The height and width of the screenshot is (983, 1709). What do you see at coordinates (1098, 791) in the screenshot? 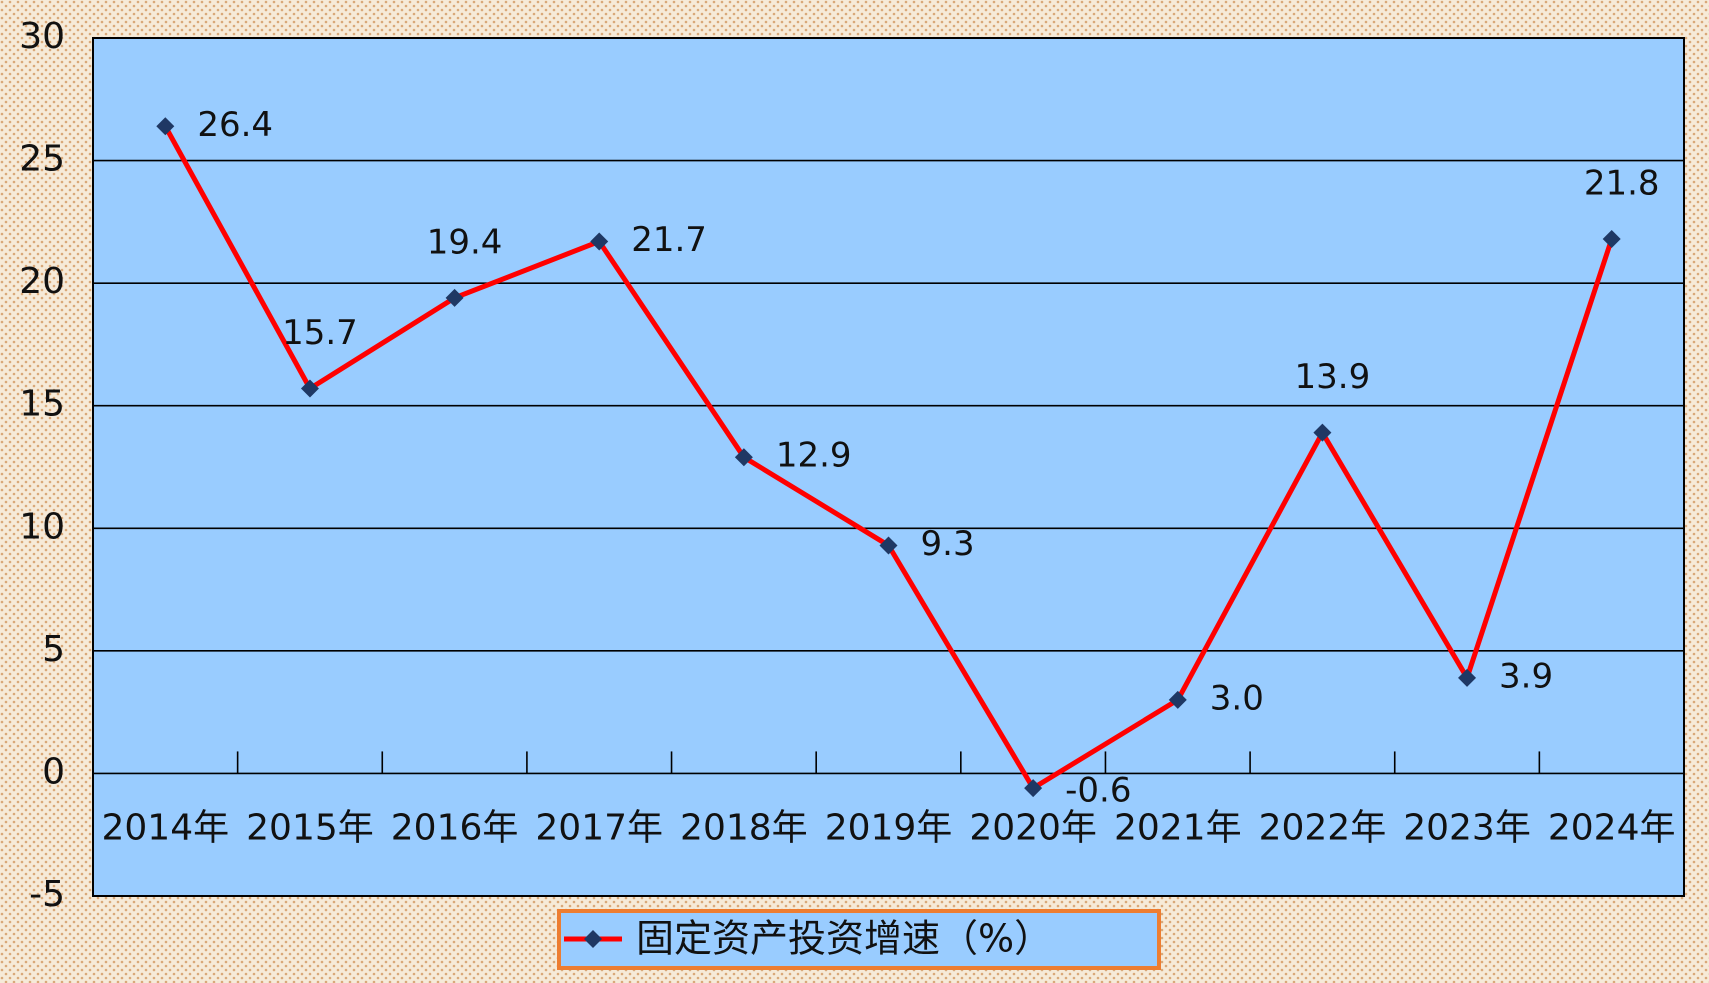
I see `data-label: -0.6` at bounding box center [1098, 791].